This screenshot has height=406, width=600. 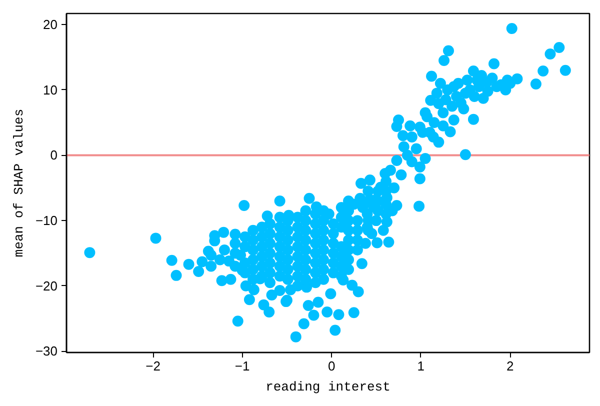 I want to click on y-tick-label: 20, so click(x=50, y=24).